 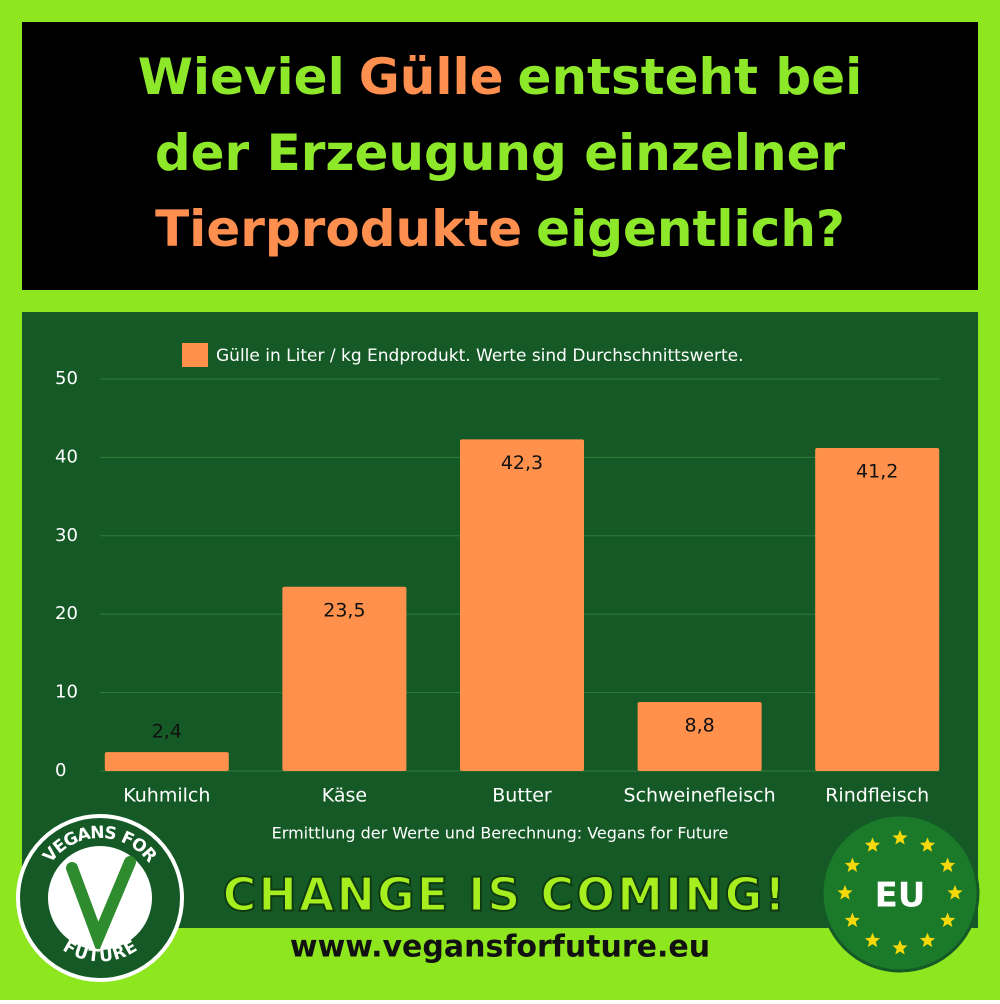 What do you see at coordinates (877, 796) in the screenshot?
I see `x-tick-label: Rindfleisch` at bounding box center [877, 796].